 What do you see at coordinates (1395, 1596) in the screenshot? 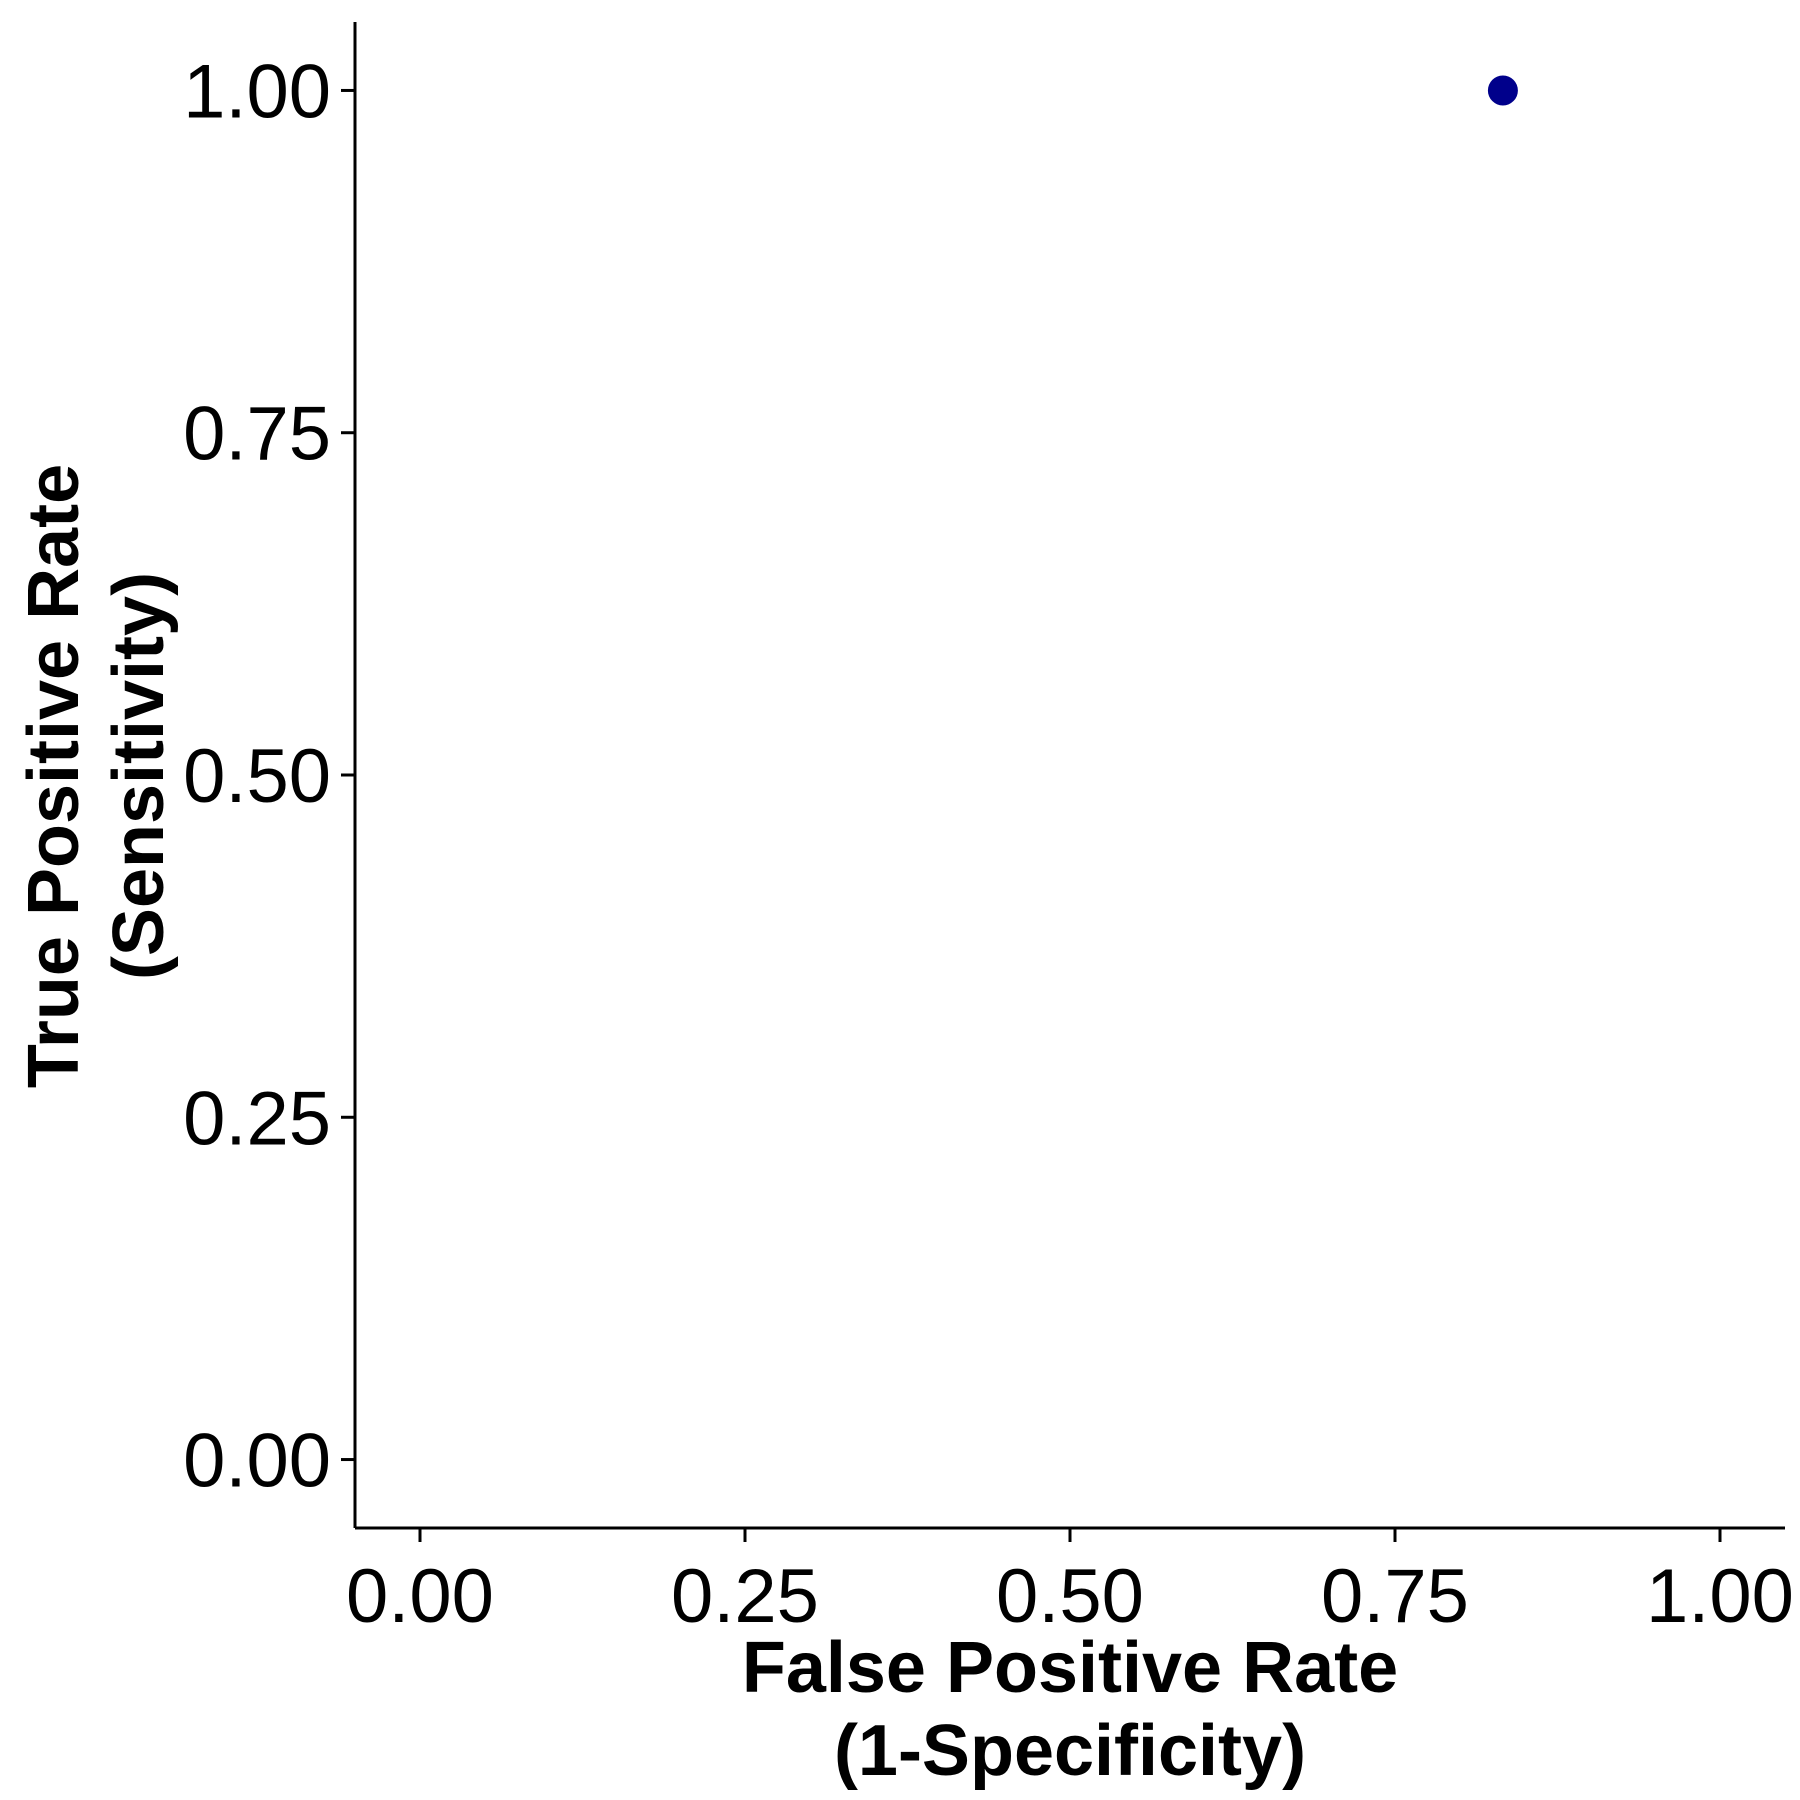
I see `x-tick-label: 0.75` at bounding box center [1395, 1596].